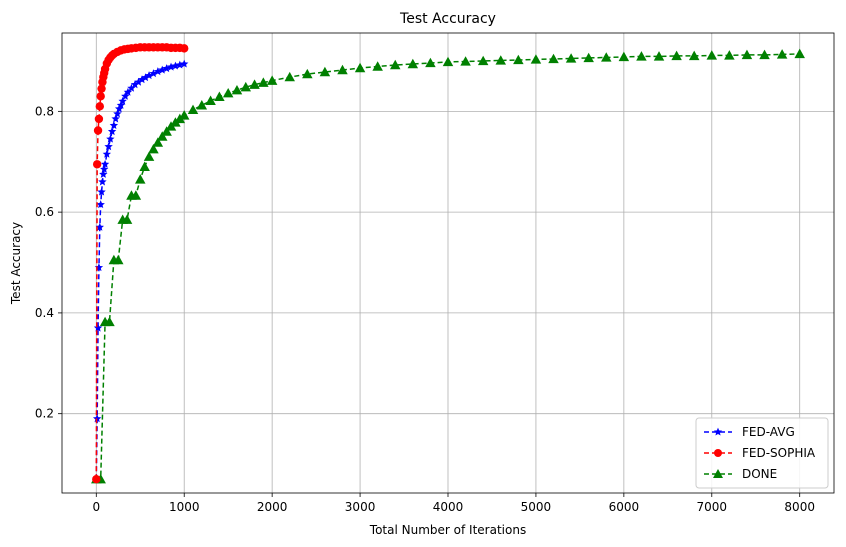 The height and width of the screenshot is (547, 846). Describe the element at coordinates (44, 212) in the screenshot. I see `y-tick-label: 0.6` at that location.